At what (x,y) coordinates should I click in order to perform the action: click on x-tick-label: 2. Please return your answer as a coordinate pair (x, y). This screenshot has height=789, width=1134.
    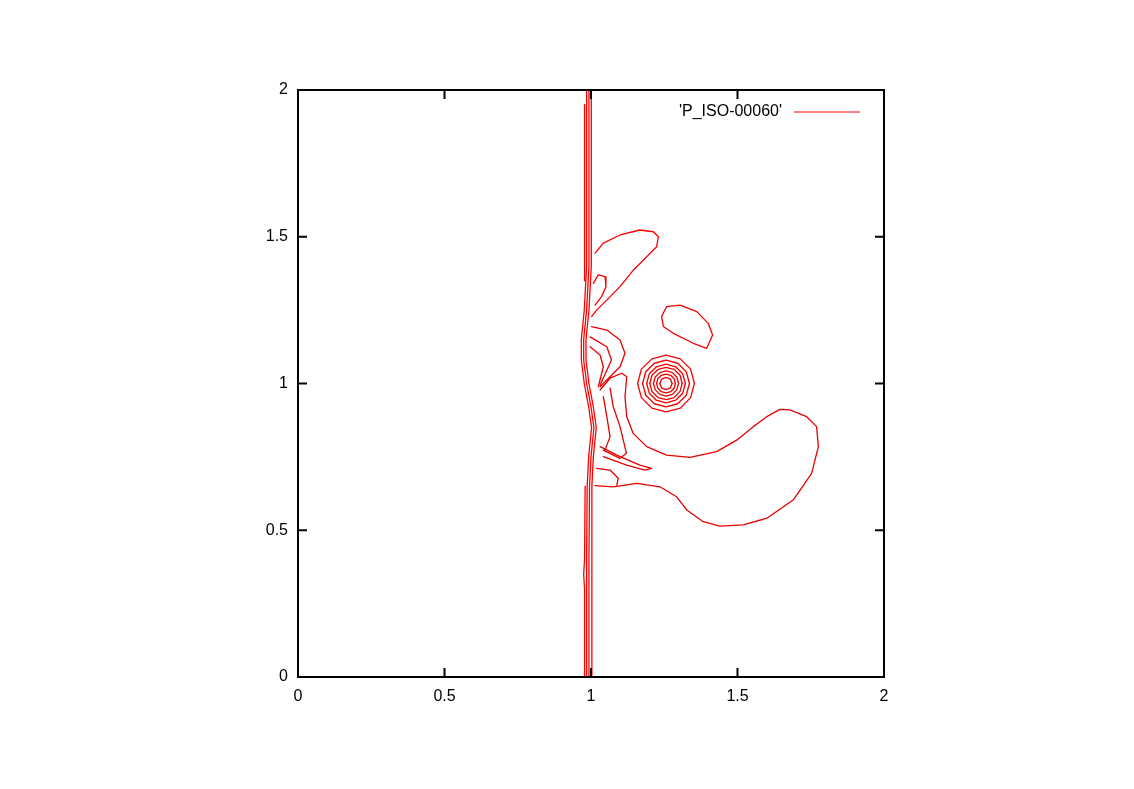
    Looking at the image, I should click on (884, 696).